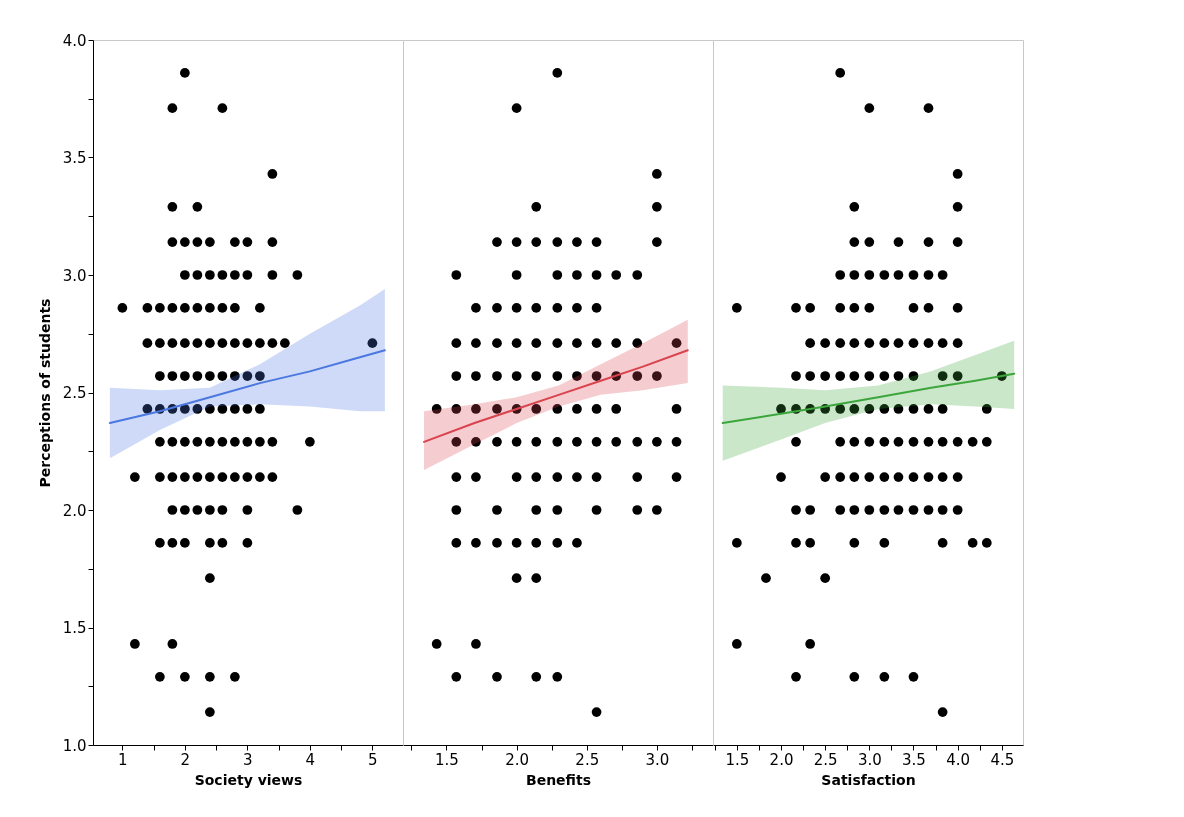  Describe the element at coordinates (868, 779) in the screenshot. I see `x-axis-title: Satisfaction` at that location.